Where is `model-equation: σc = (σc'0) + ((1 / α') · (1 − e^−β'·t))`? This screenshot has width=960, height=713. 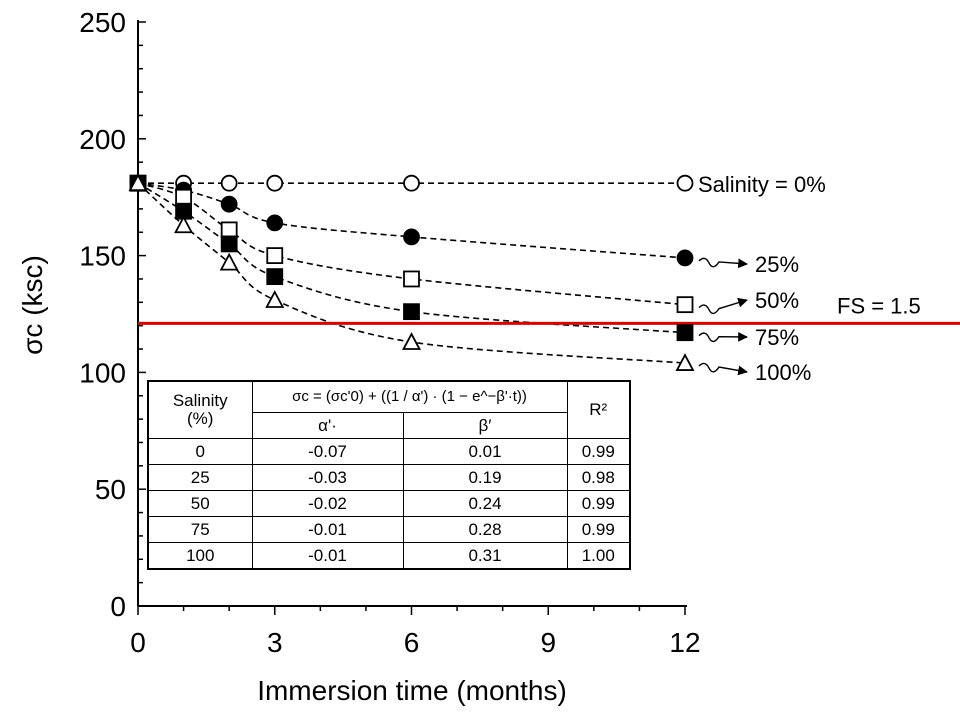 model-equation: σc = (σc'0) + ((1 / α') · (1 − e^−β'·t)) is located at coordinates (409, 396).